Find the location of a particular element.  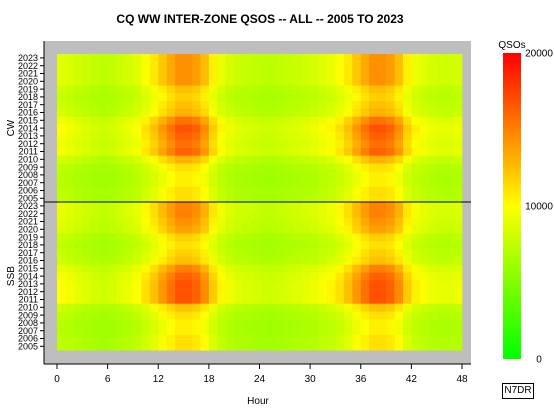

y-tick-label: 2022 is located at coordinates (28, 214).